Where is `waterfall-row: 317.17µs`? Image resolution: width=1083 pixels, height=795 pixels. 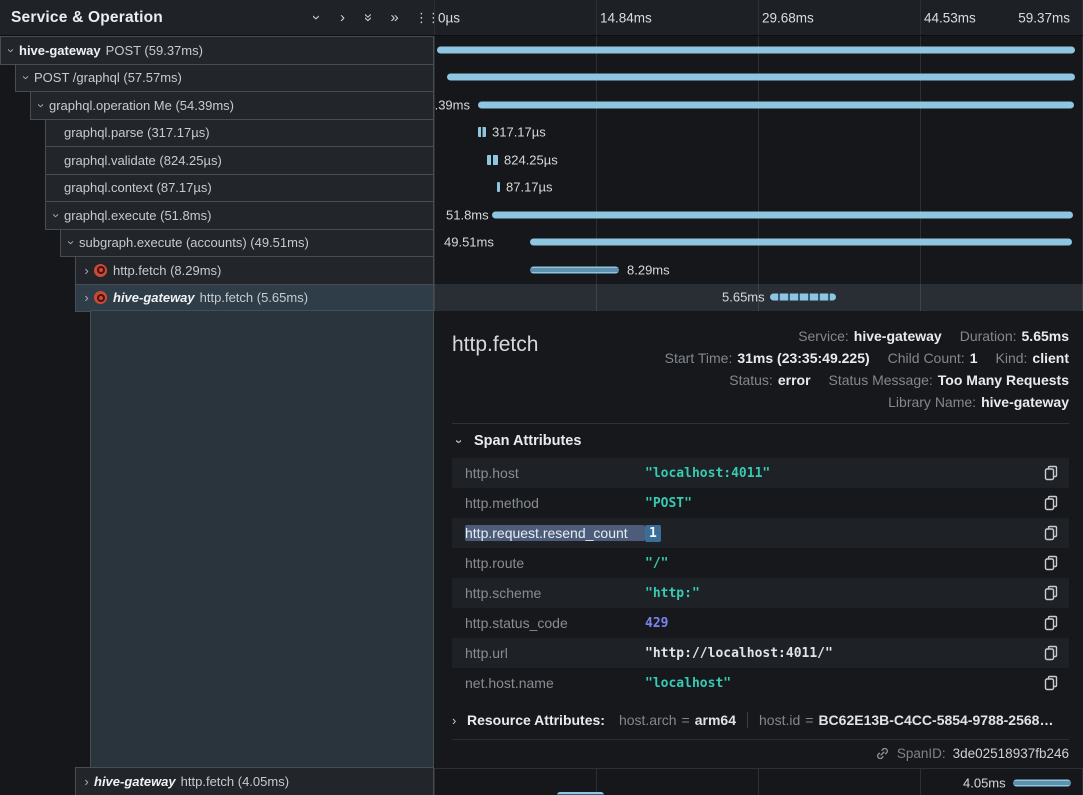 waterfall-row: 317.17µs is located at coordinates (758, 133).